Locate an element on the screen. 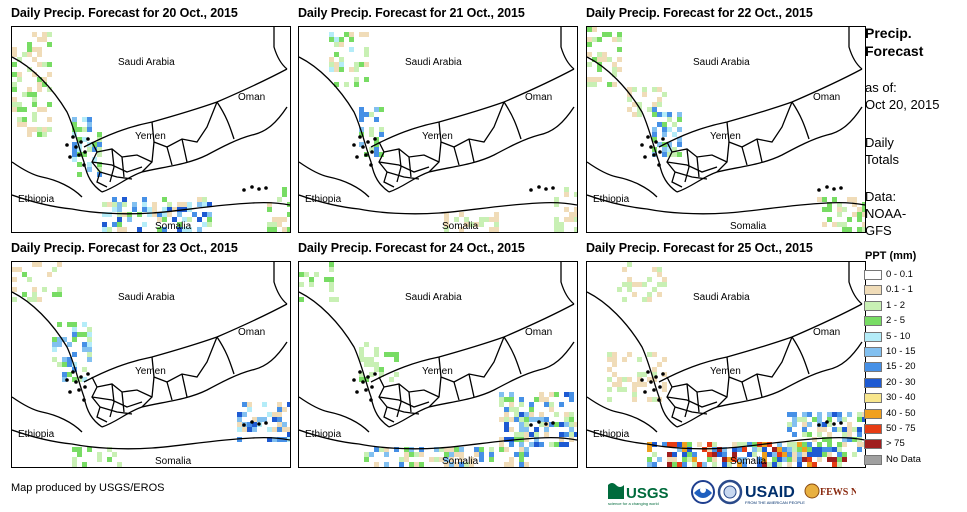 The image size is (967, 512). base-map is located at coordinates (438, 121).